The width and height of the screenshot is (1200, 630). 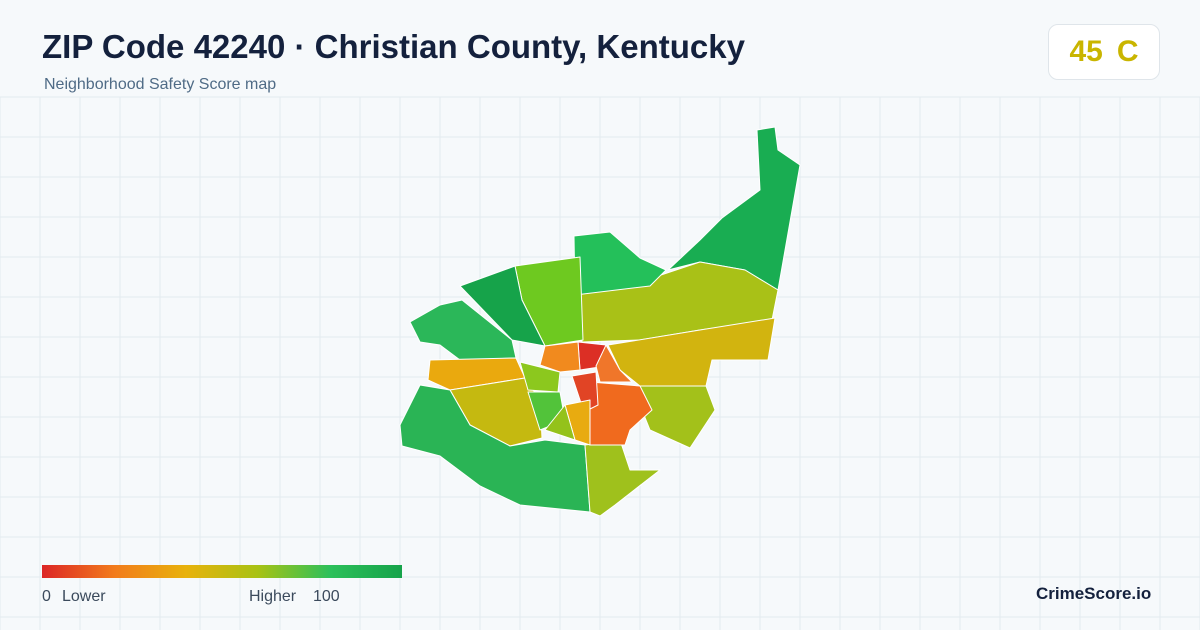 What do you see at coordinates (46, 596) in the screenshot?
I see `legend-min: 0` at bounding box center [46, 596].